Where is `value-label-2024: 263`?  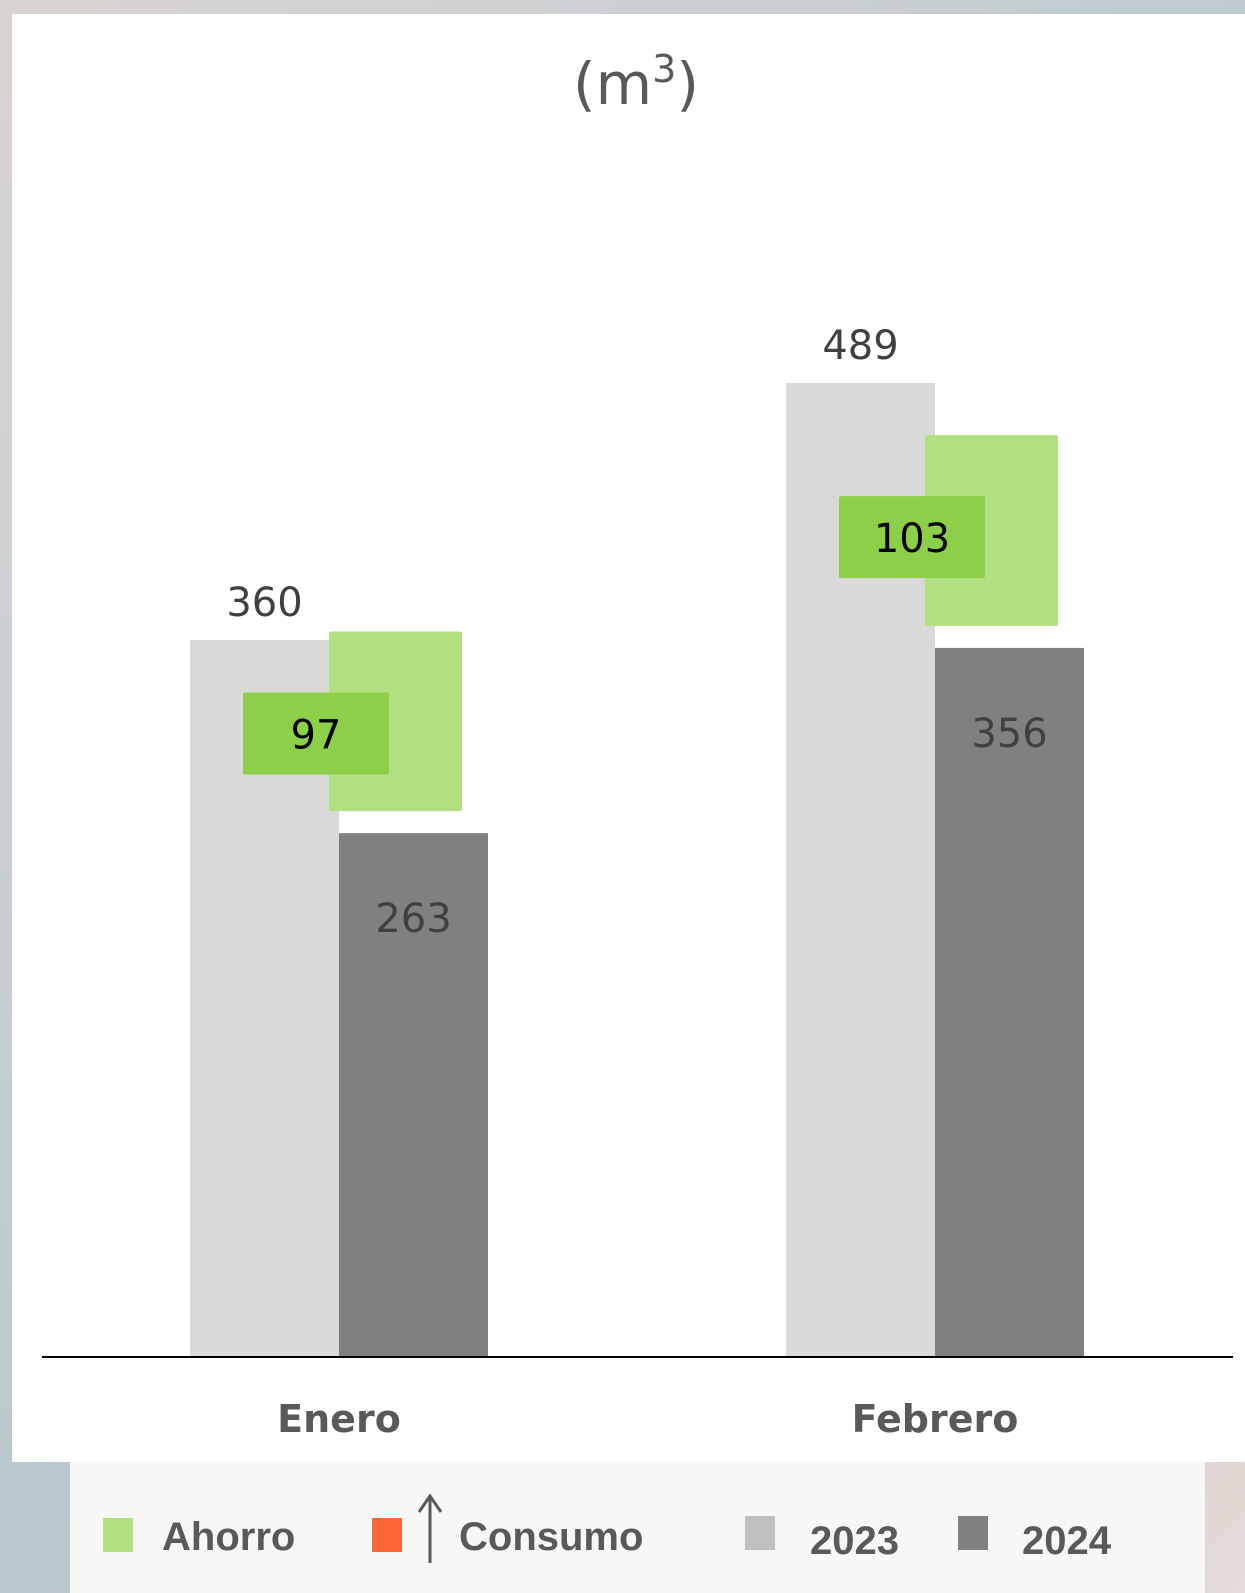 value-label-2024: 263 is located at coordinates (413, 919).